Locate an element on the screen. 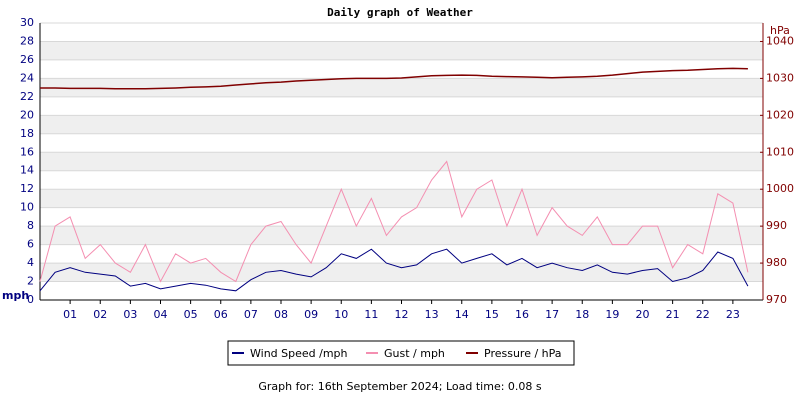  x-tick-label: 22 is located at coordinates (703, 314).